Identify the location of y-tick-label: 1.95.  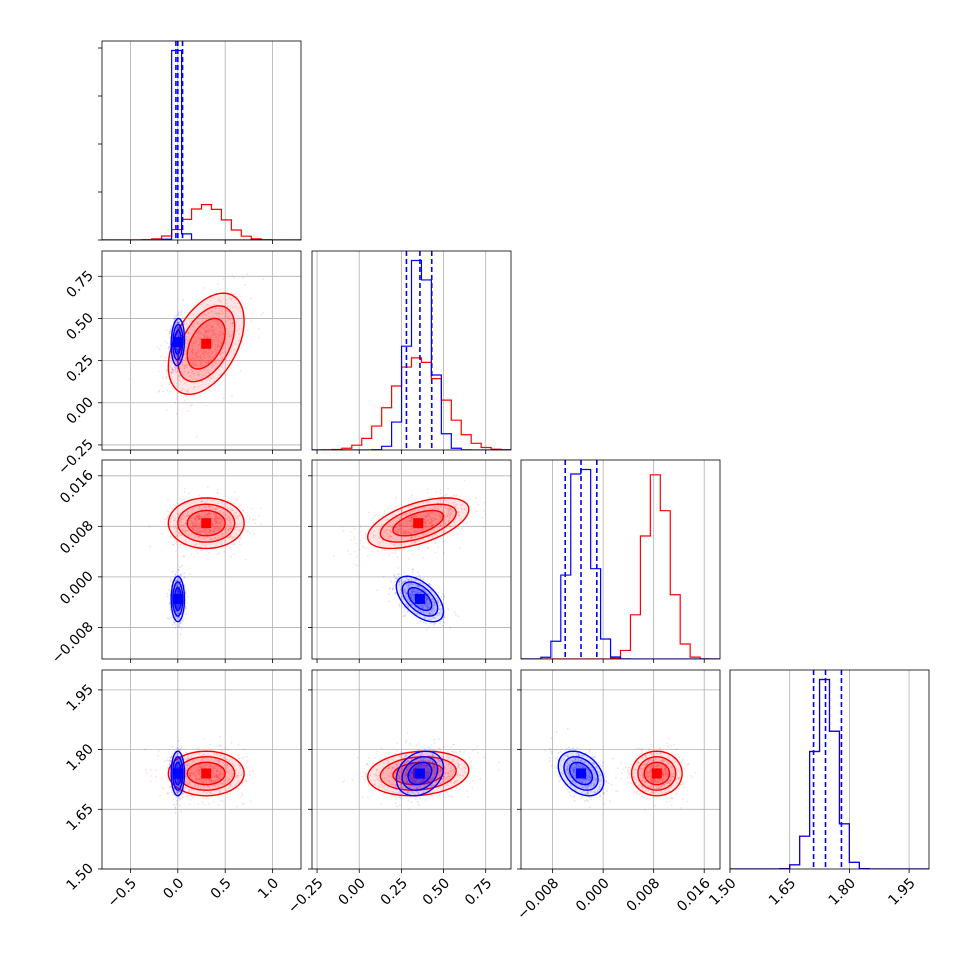
(79, 697).